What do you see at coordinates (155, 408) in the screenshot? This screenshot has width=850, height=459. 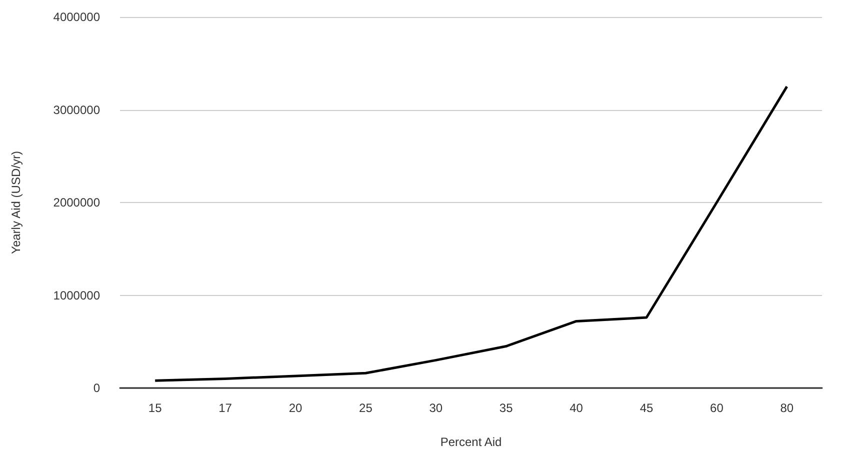 I see `x-tick-label: 15` at bounding box center [155, 408].